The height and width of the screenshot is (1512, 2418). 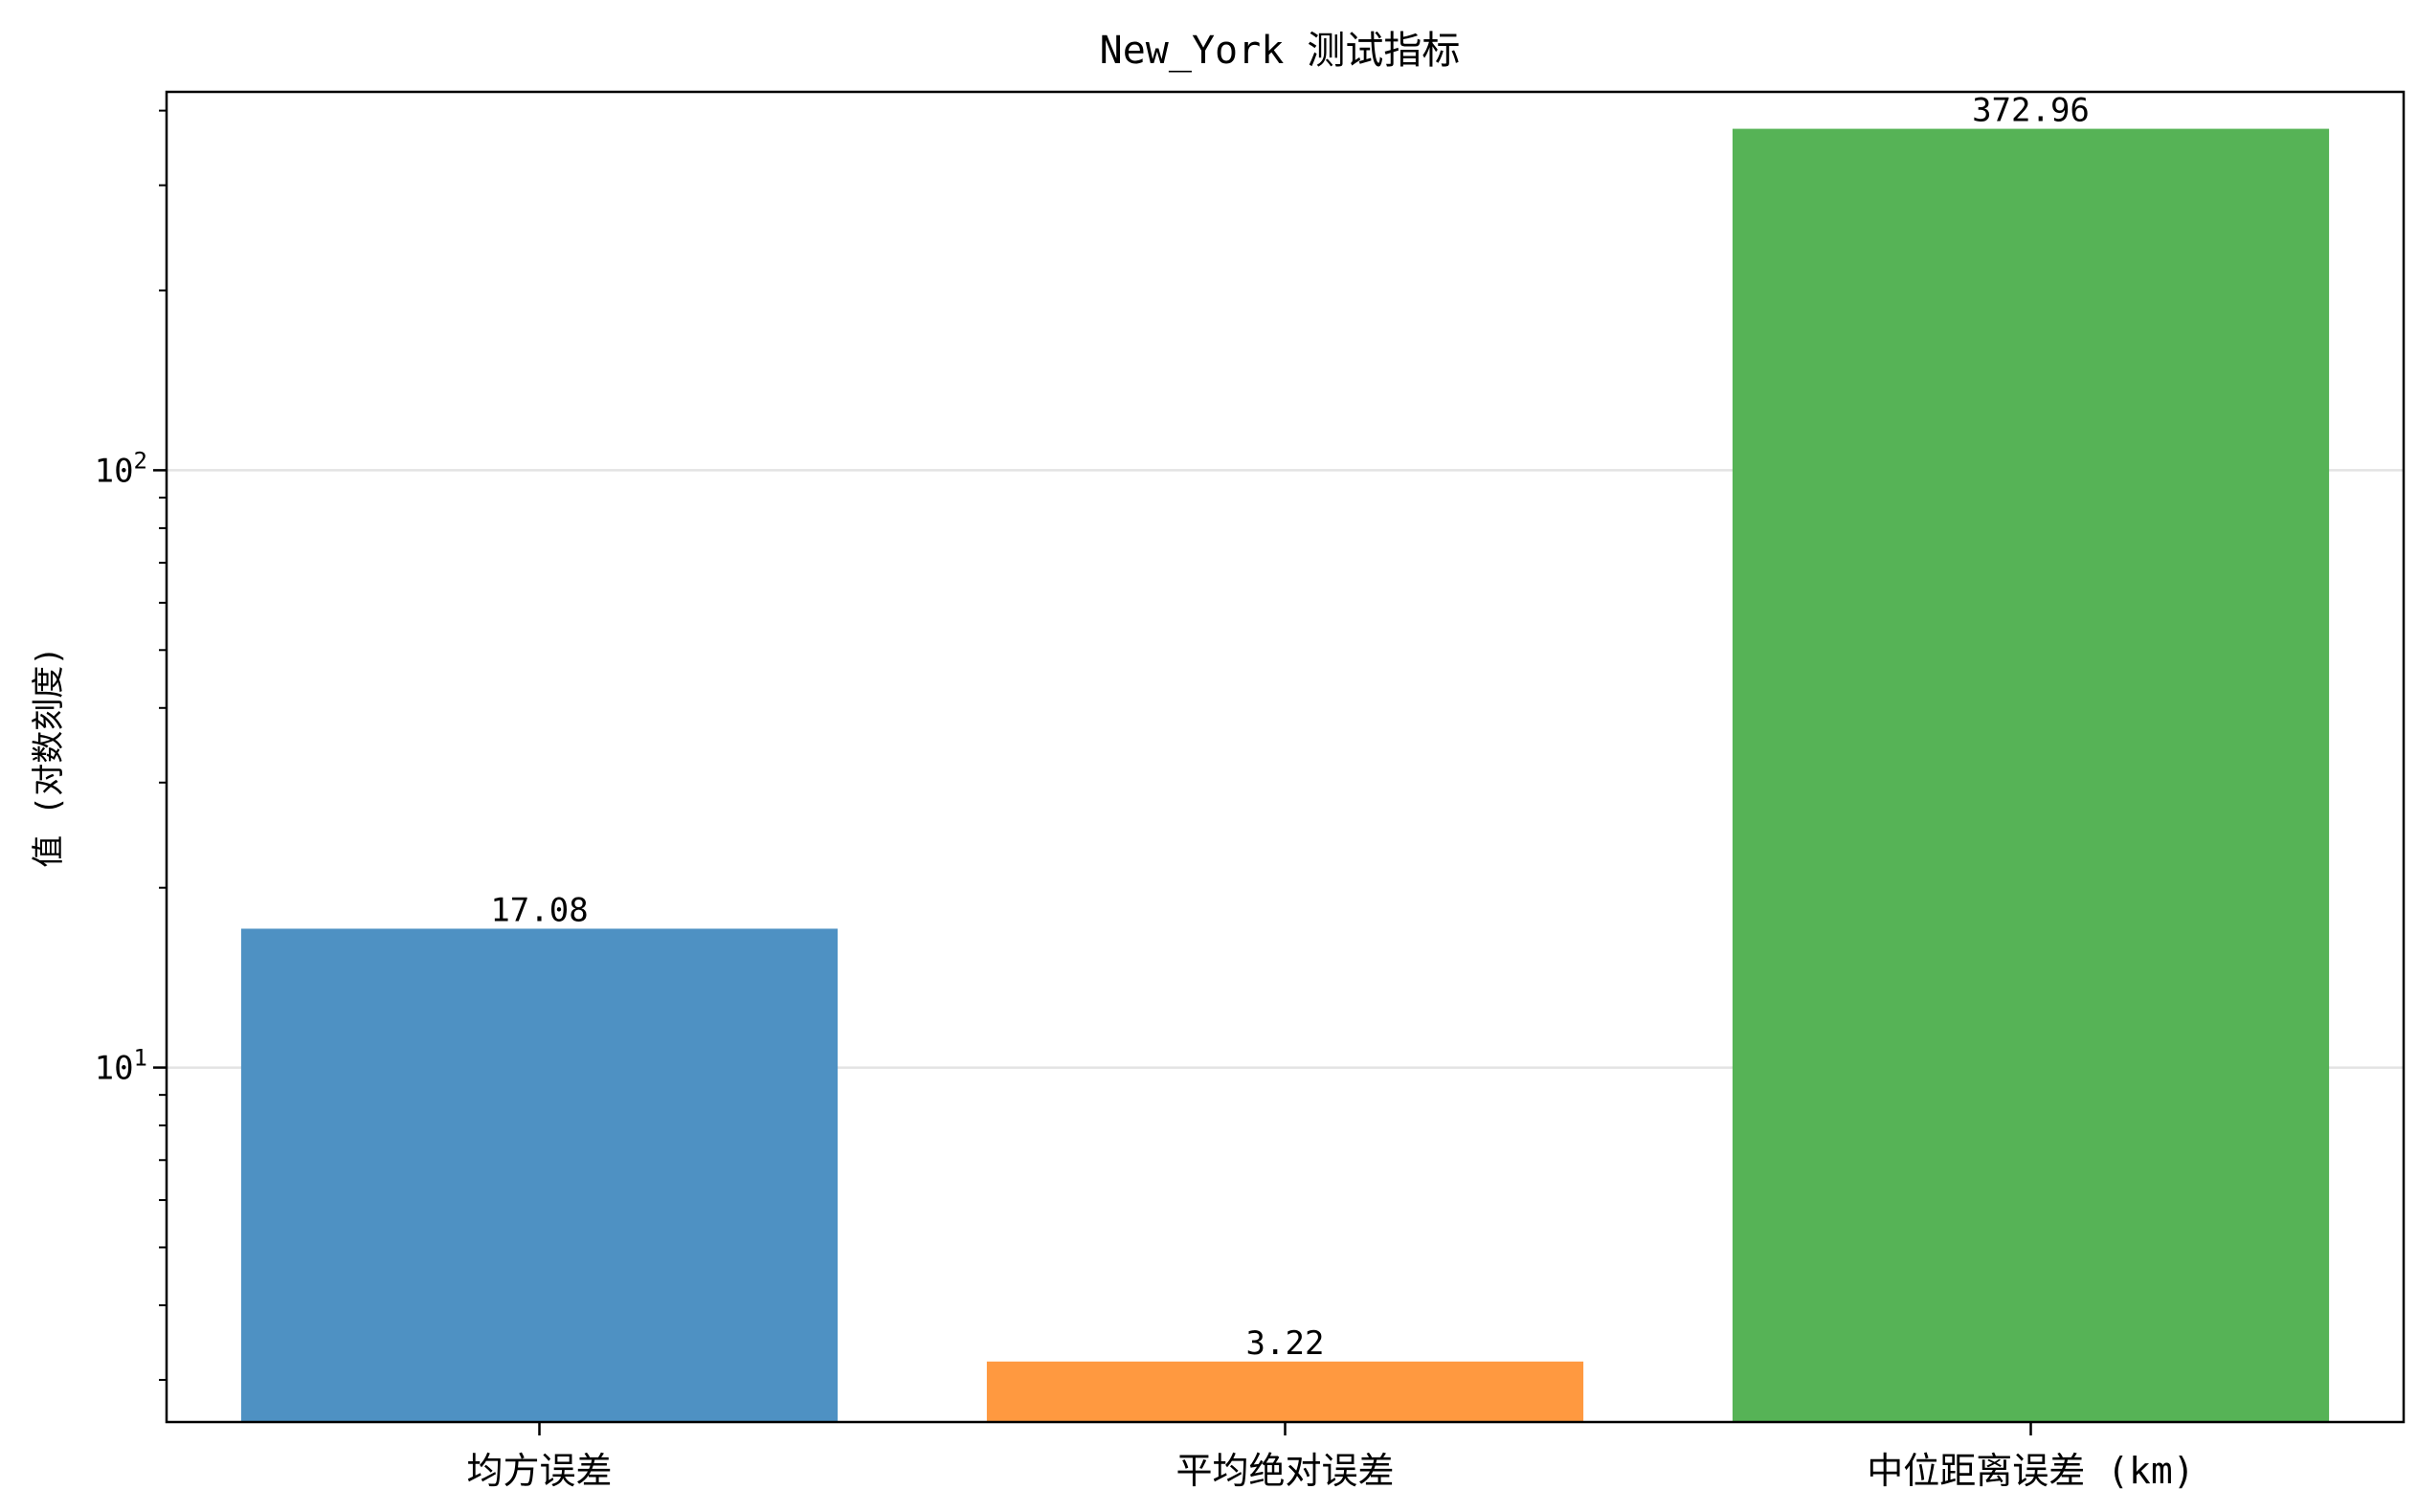 What do you see at coordinates (121, 468) in the screenshot?
I see `y-tick-label: 10²` at bounding box center [121, 468].